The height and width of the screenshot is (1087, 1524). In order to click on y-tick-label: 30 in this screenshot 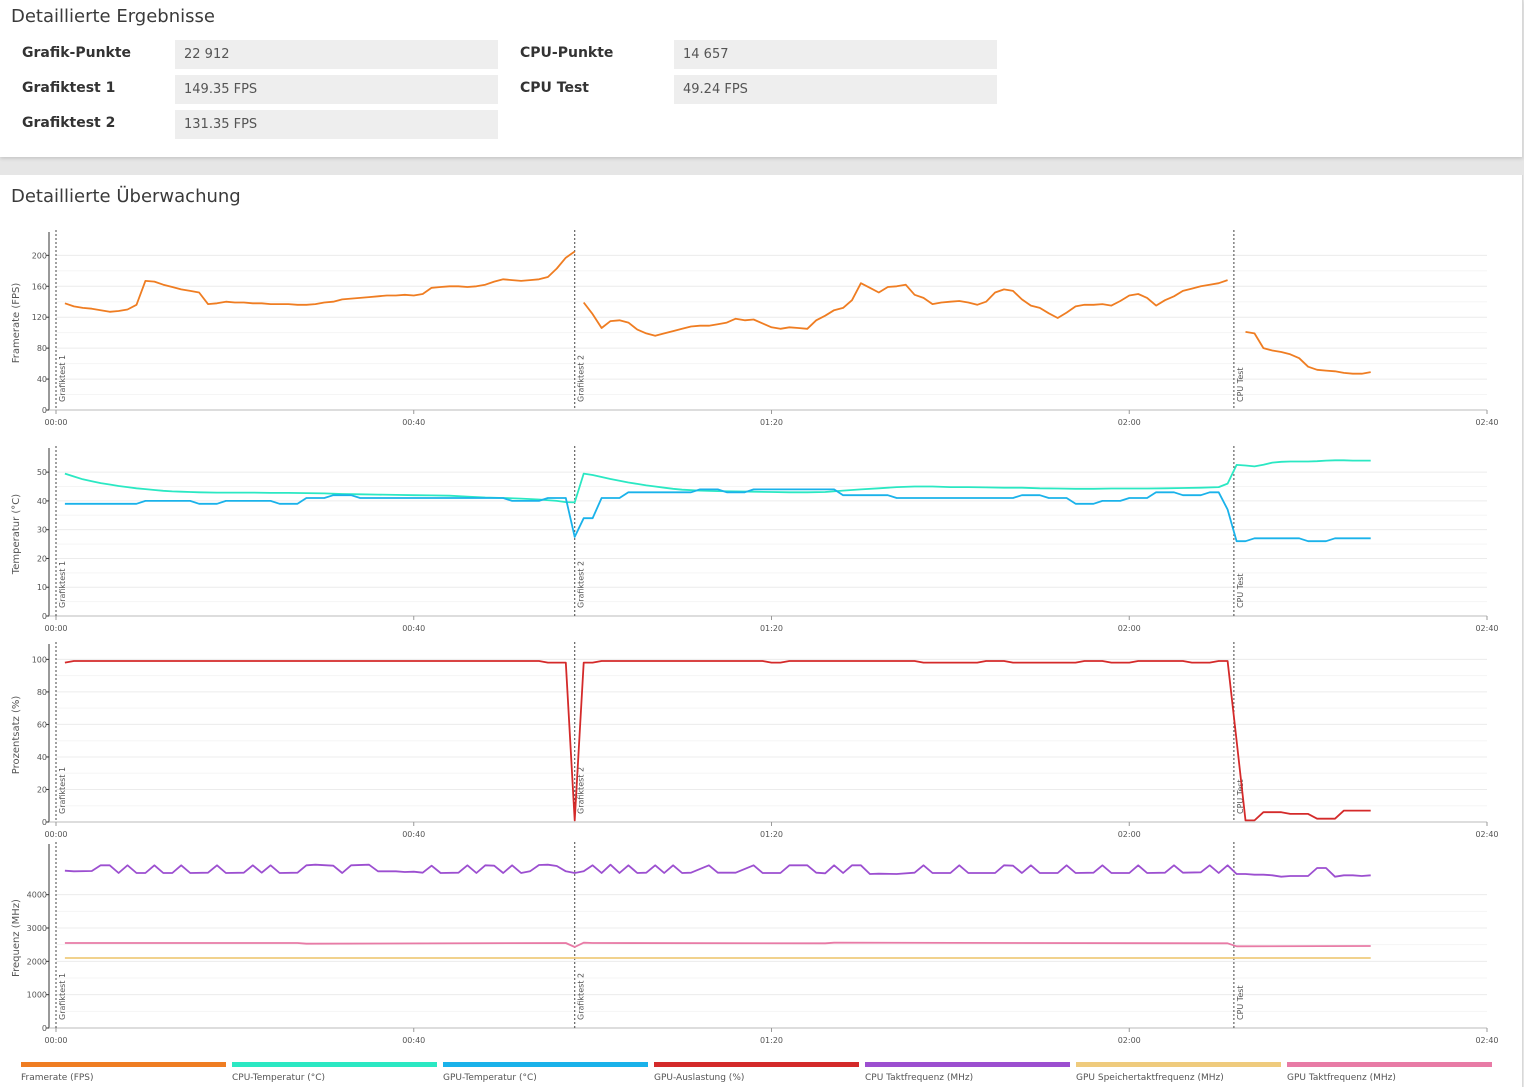, I will do `click(42, 530)`.